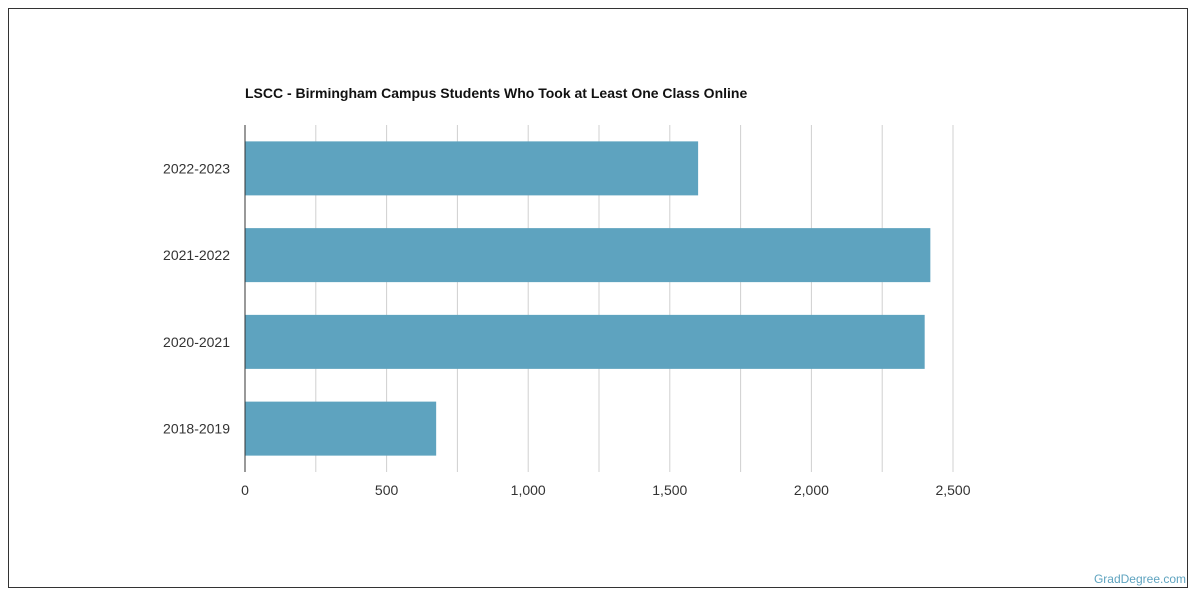 The image size is (1200, 600). Describe the element at coordinates (387, 490) in the screenshot. I see `x-tick-label: 500` at that location.